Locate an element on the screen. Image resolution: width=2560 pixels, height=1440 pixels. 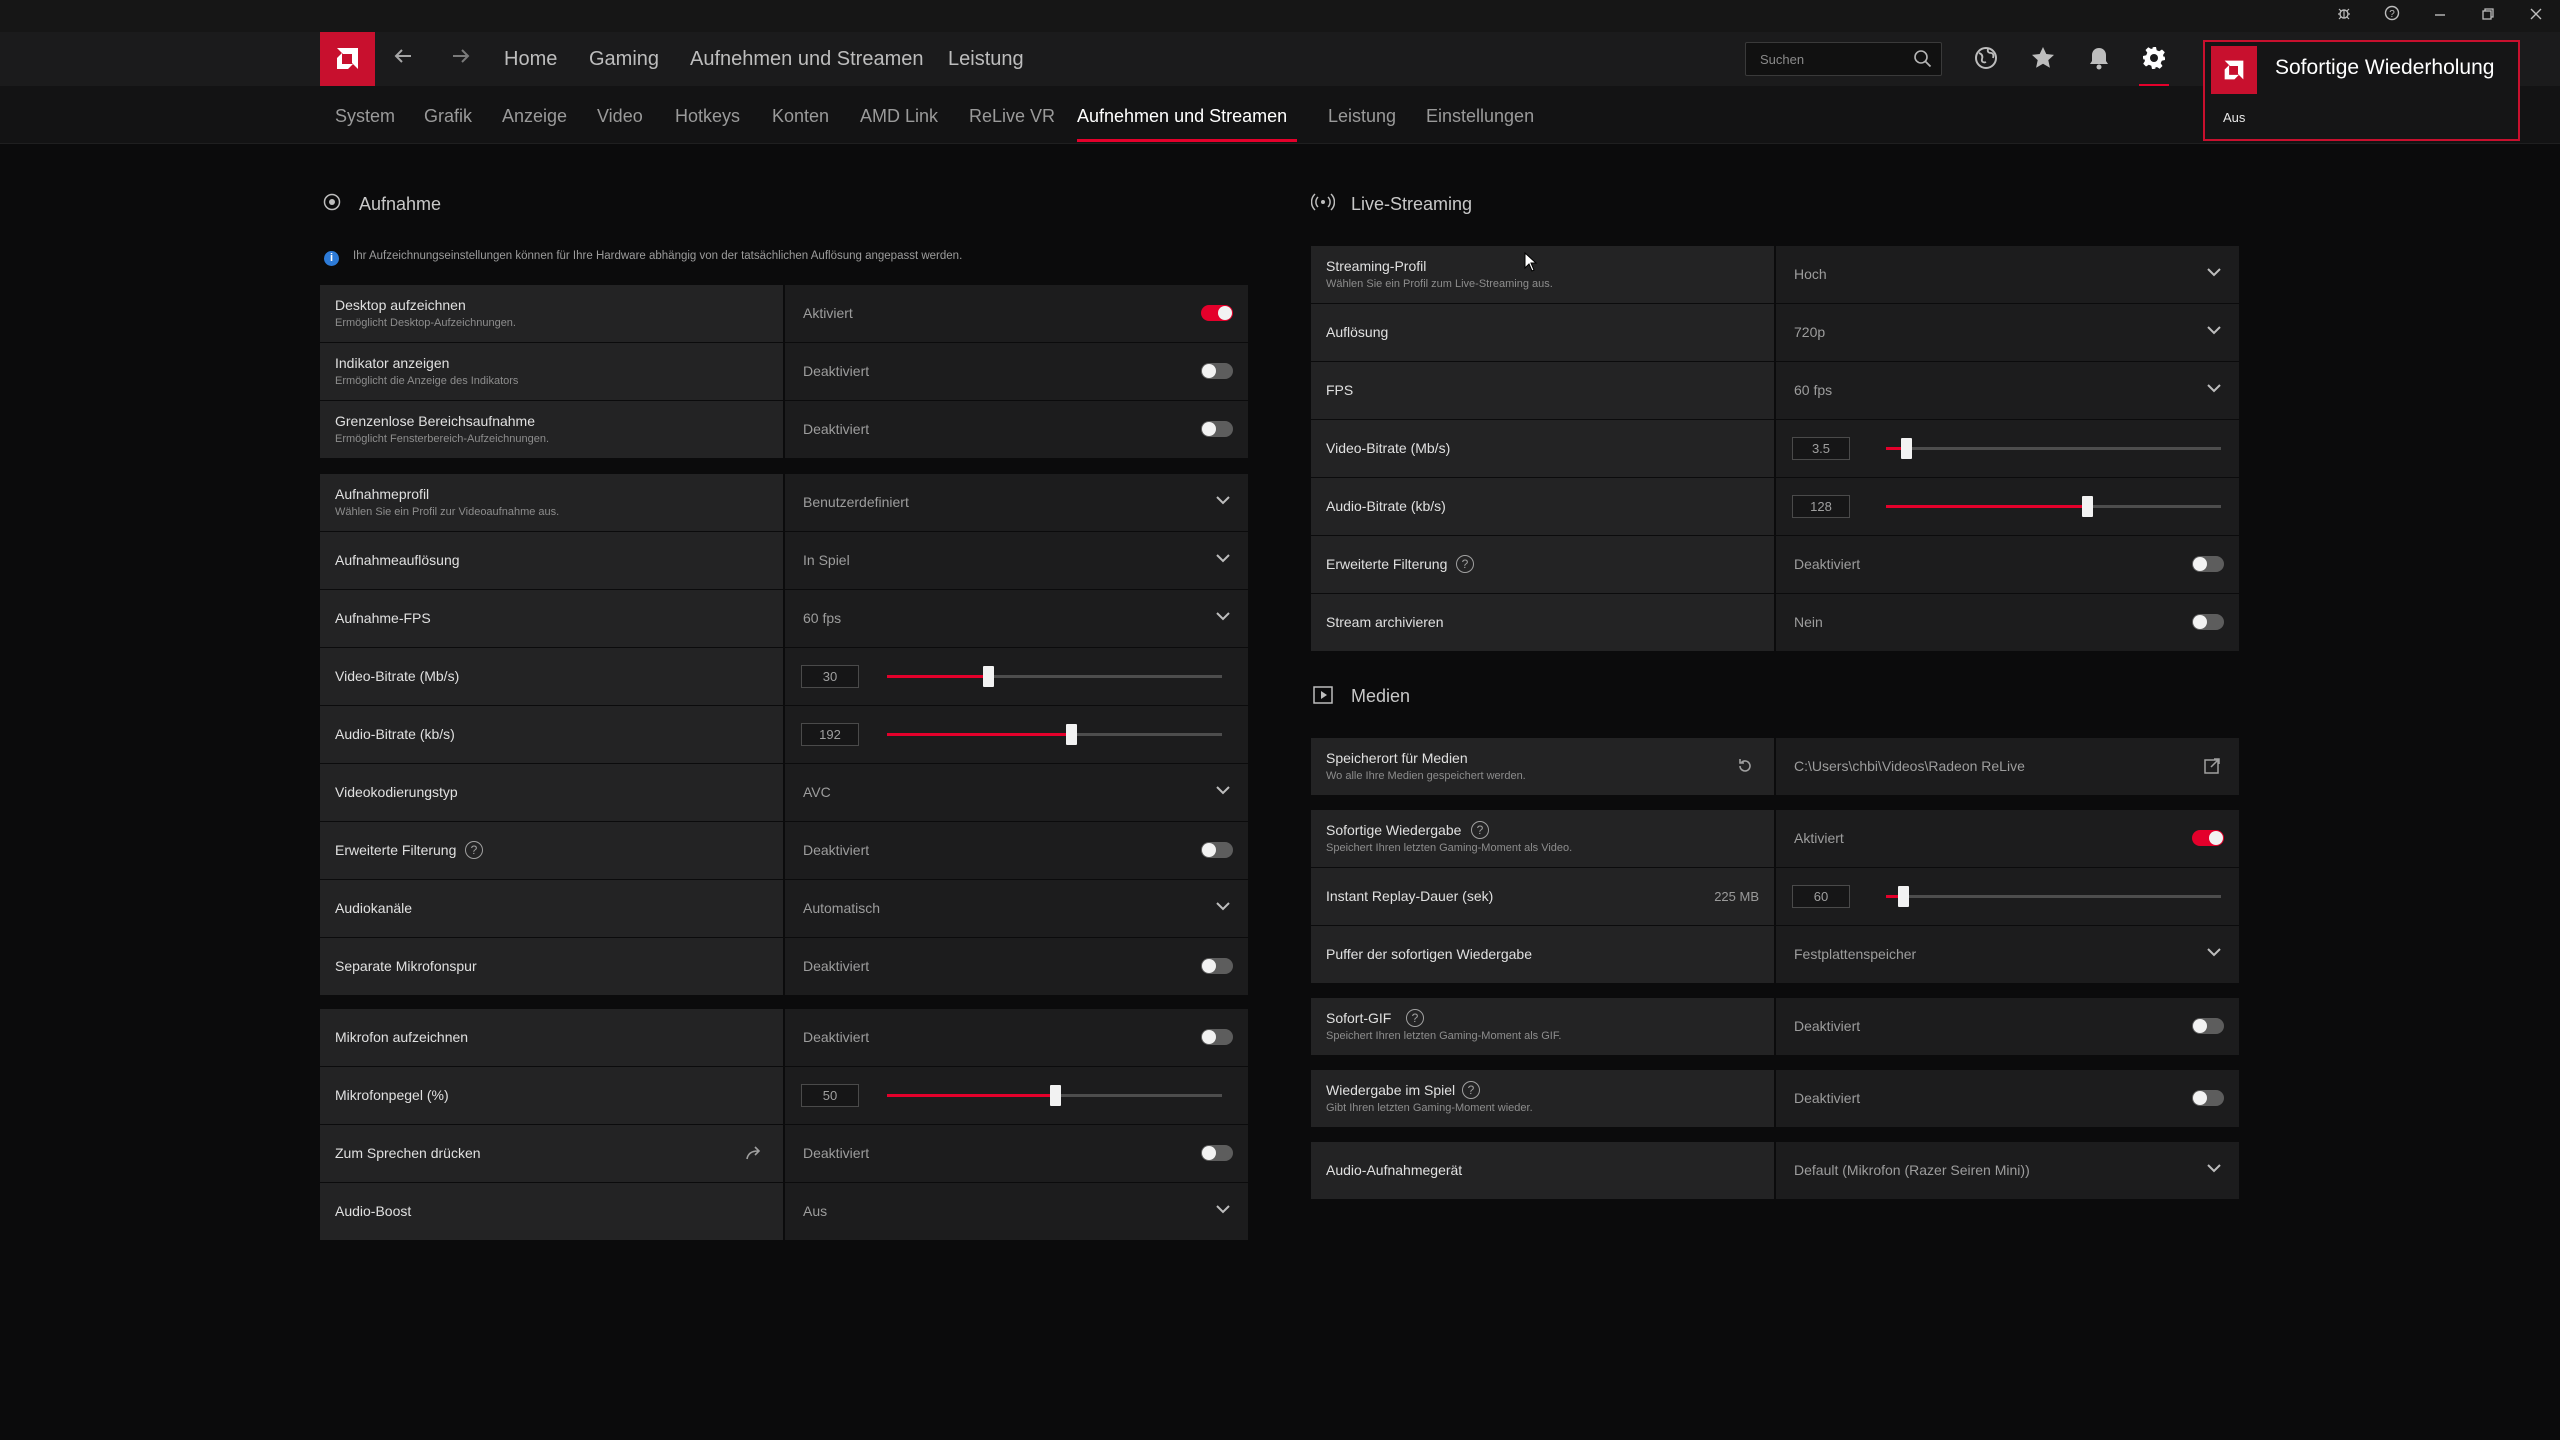
sofortige-wiedergabe-toggle is located at coordinates (2208, 838).